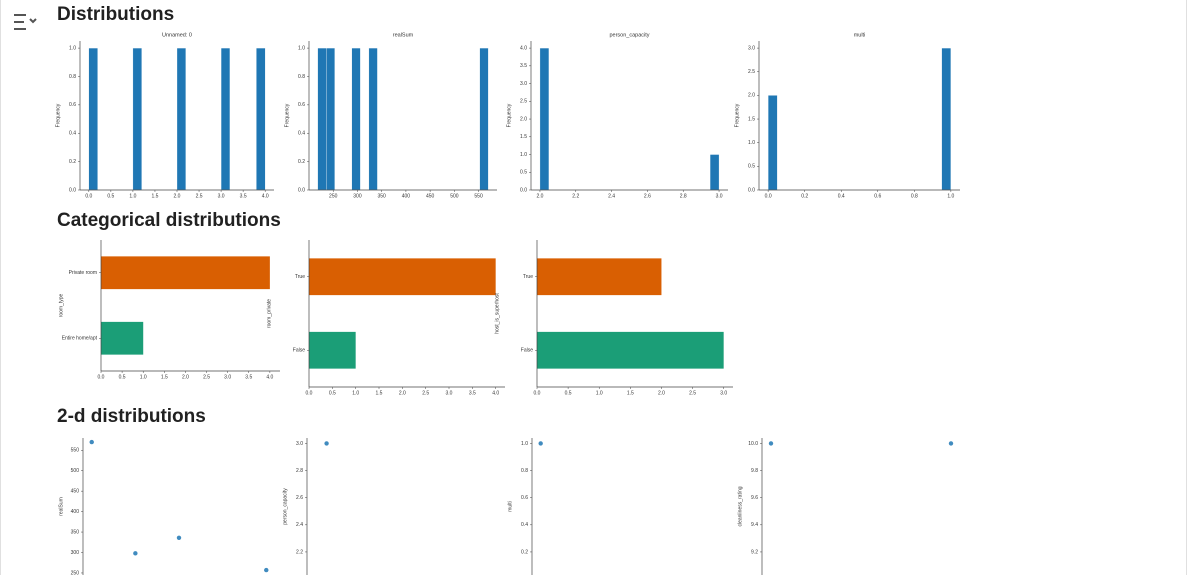 The height and width of the screenshot is (575, 1188). What do you see at coordinates (523, 48) in the screenshot?
I see `y-tick-label: 4.0` at bounding box center [523, 48].